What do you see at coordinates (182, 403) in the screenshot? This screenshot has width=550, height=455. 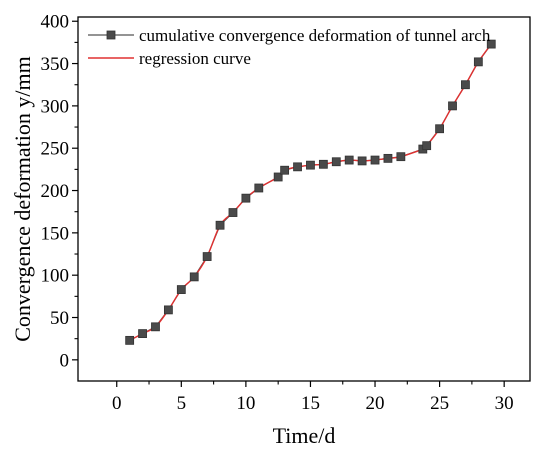 I see `x-tick-label: 5` at bounding box center [182, 403].